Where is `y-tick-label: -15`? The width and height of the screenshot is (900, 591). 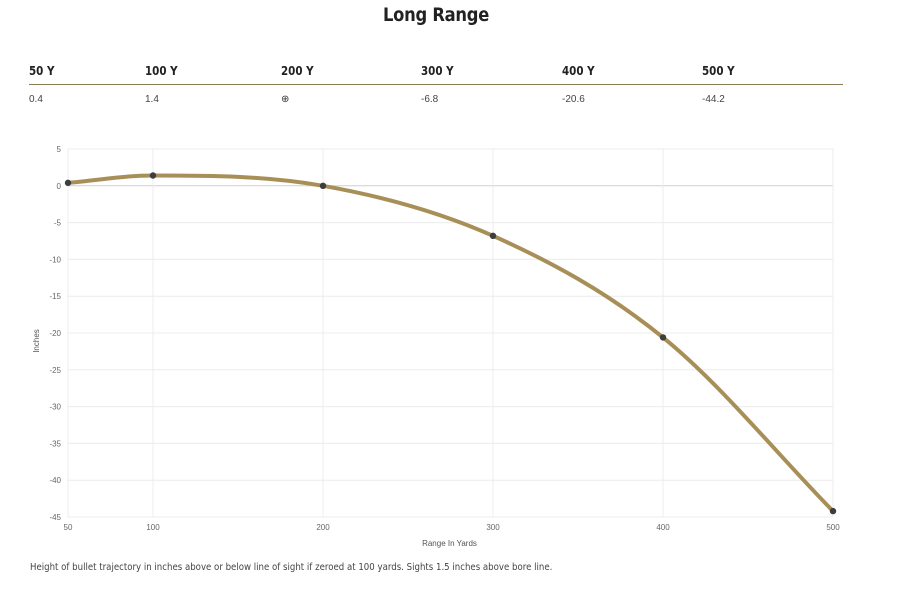 y-tick-label: -15 is located at coordinates (55, 296).